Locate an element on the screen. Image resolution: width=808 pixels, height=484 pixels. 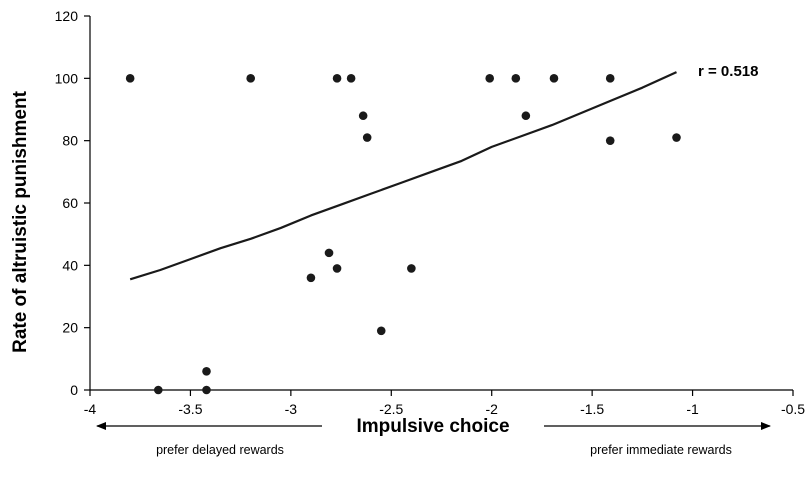
y-axis-ticks: 0 20 40 60 80 100 120 is located at coordinates (72, 203).